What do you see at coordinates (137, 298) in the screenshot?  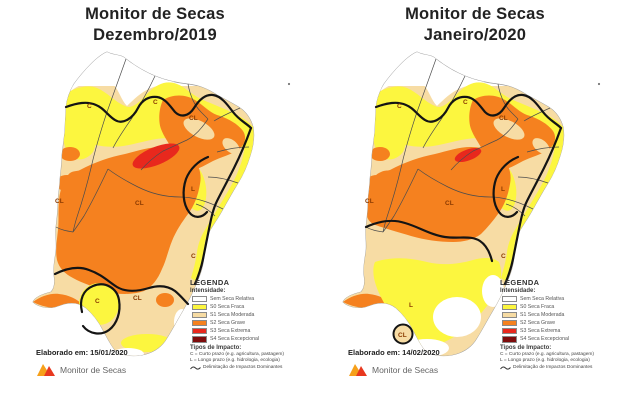 I see `map-label-cl-sul: CL` at bounding box center [137, 298].